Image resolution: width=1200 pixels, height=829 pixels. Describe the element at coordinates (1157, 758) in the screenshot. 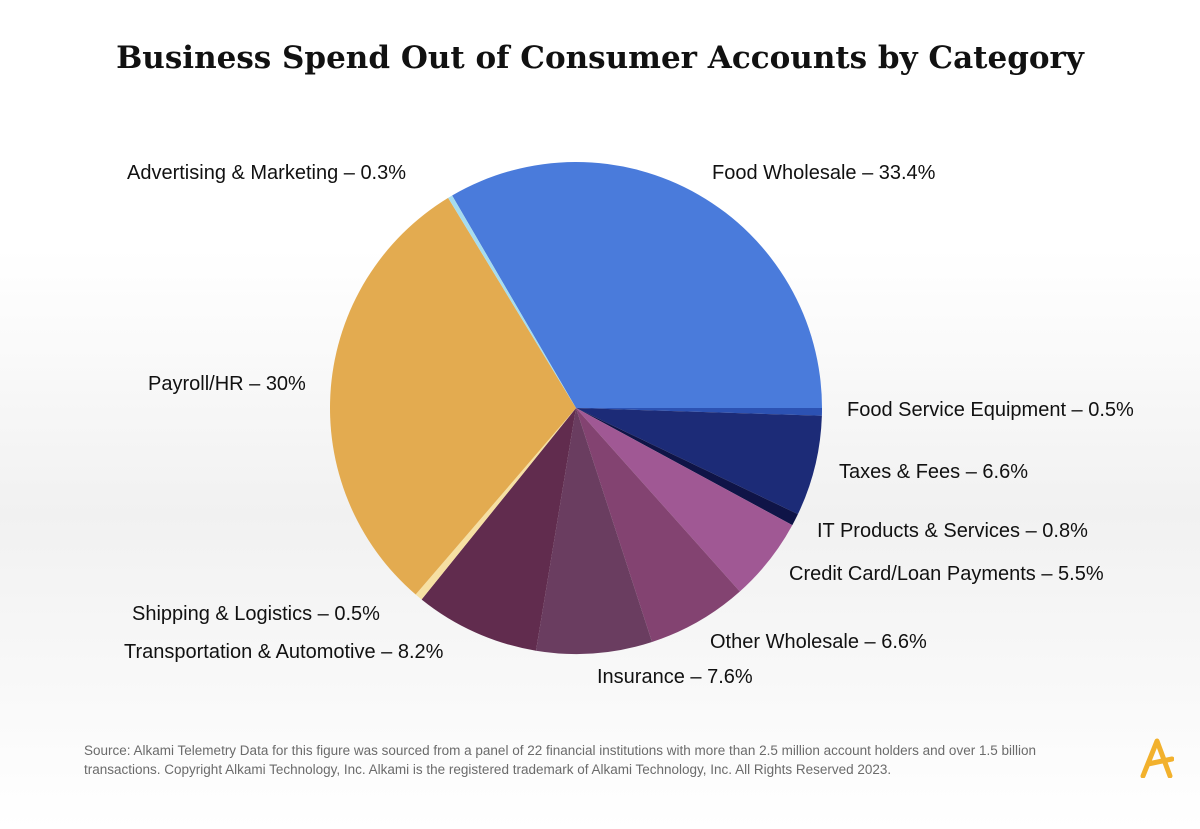

I see `alkami-logo` at that location.